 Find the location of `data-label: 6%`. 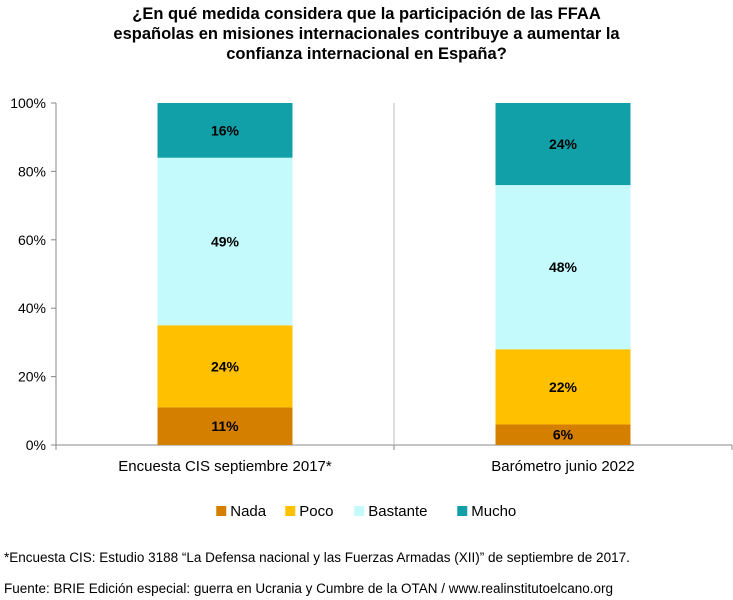

data-label: 6% is located at coordinates (563, 435).